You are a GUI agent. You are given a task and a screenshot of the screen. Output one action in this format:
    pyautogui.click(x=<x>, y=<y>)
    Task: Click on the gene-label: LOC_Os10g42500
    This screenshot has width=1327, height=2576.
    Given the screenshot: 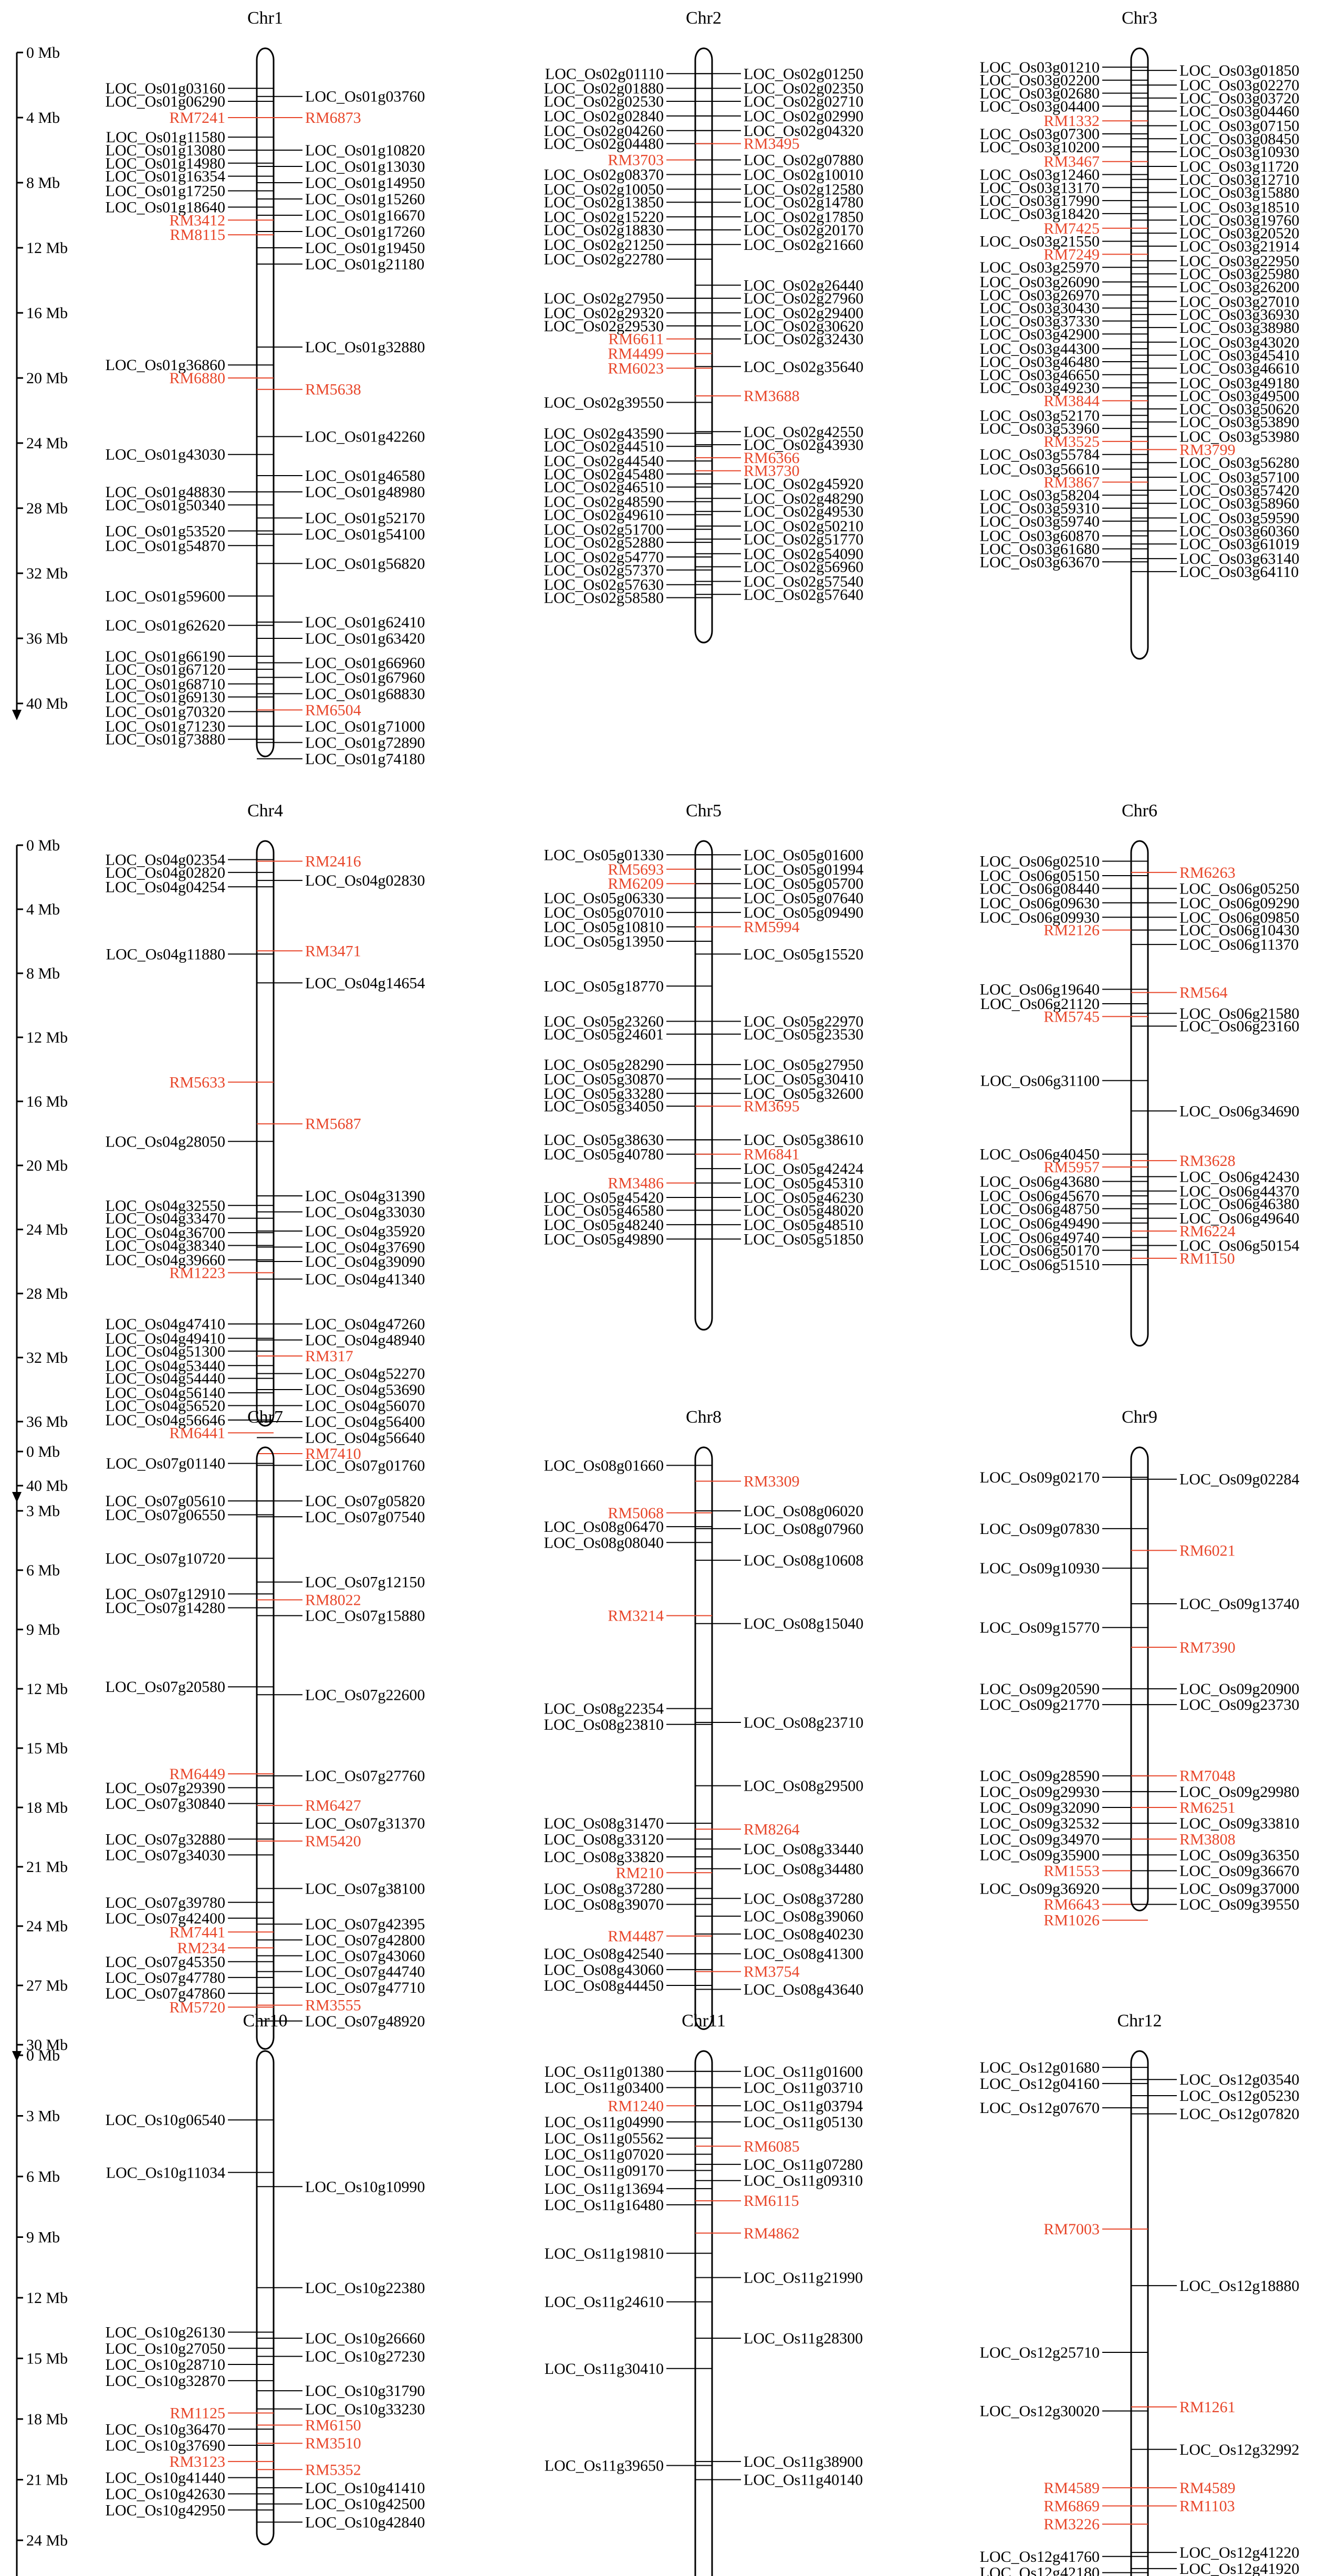 What is the action you would take?
    pyautogui.click(x=365, y=2505)
    